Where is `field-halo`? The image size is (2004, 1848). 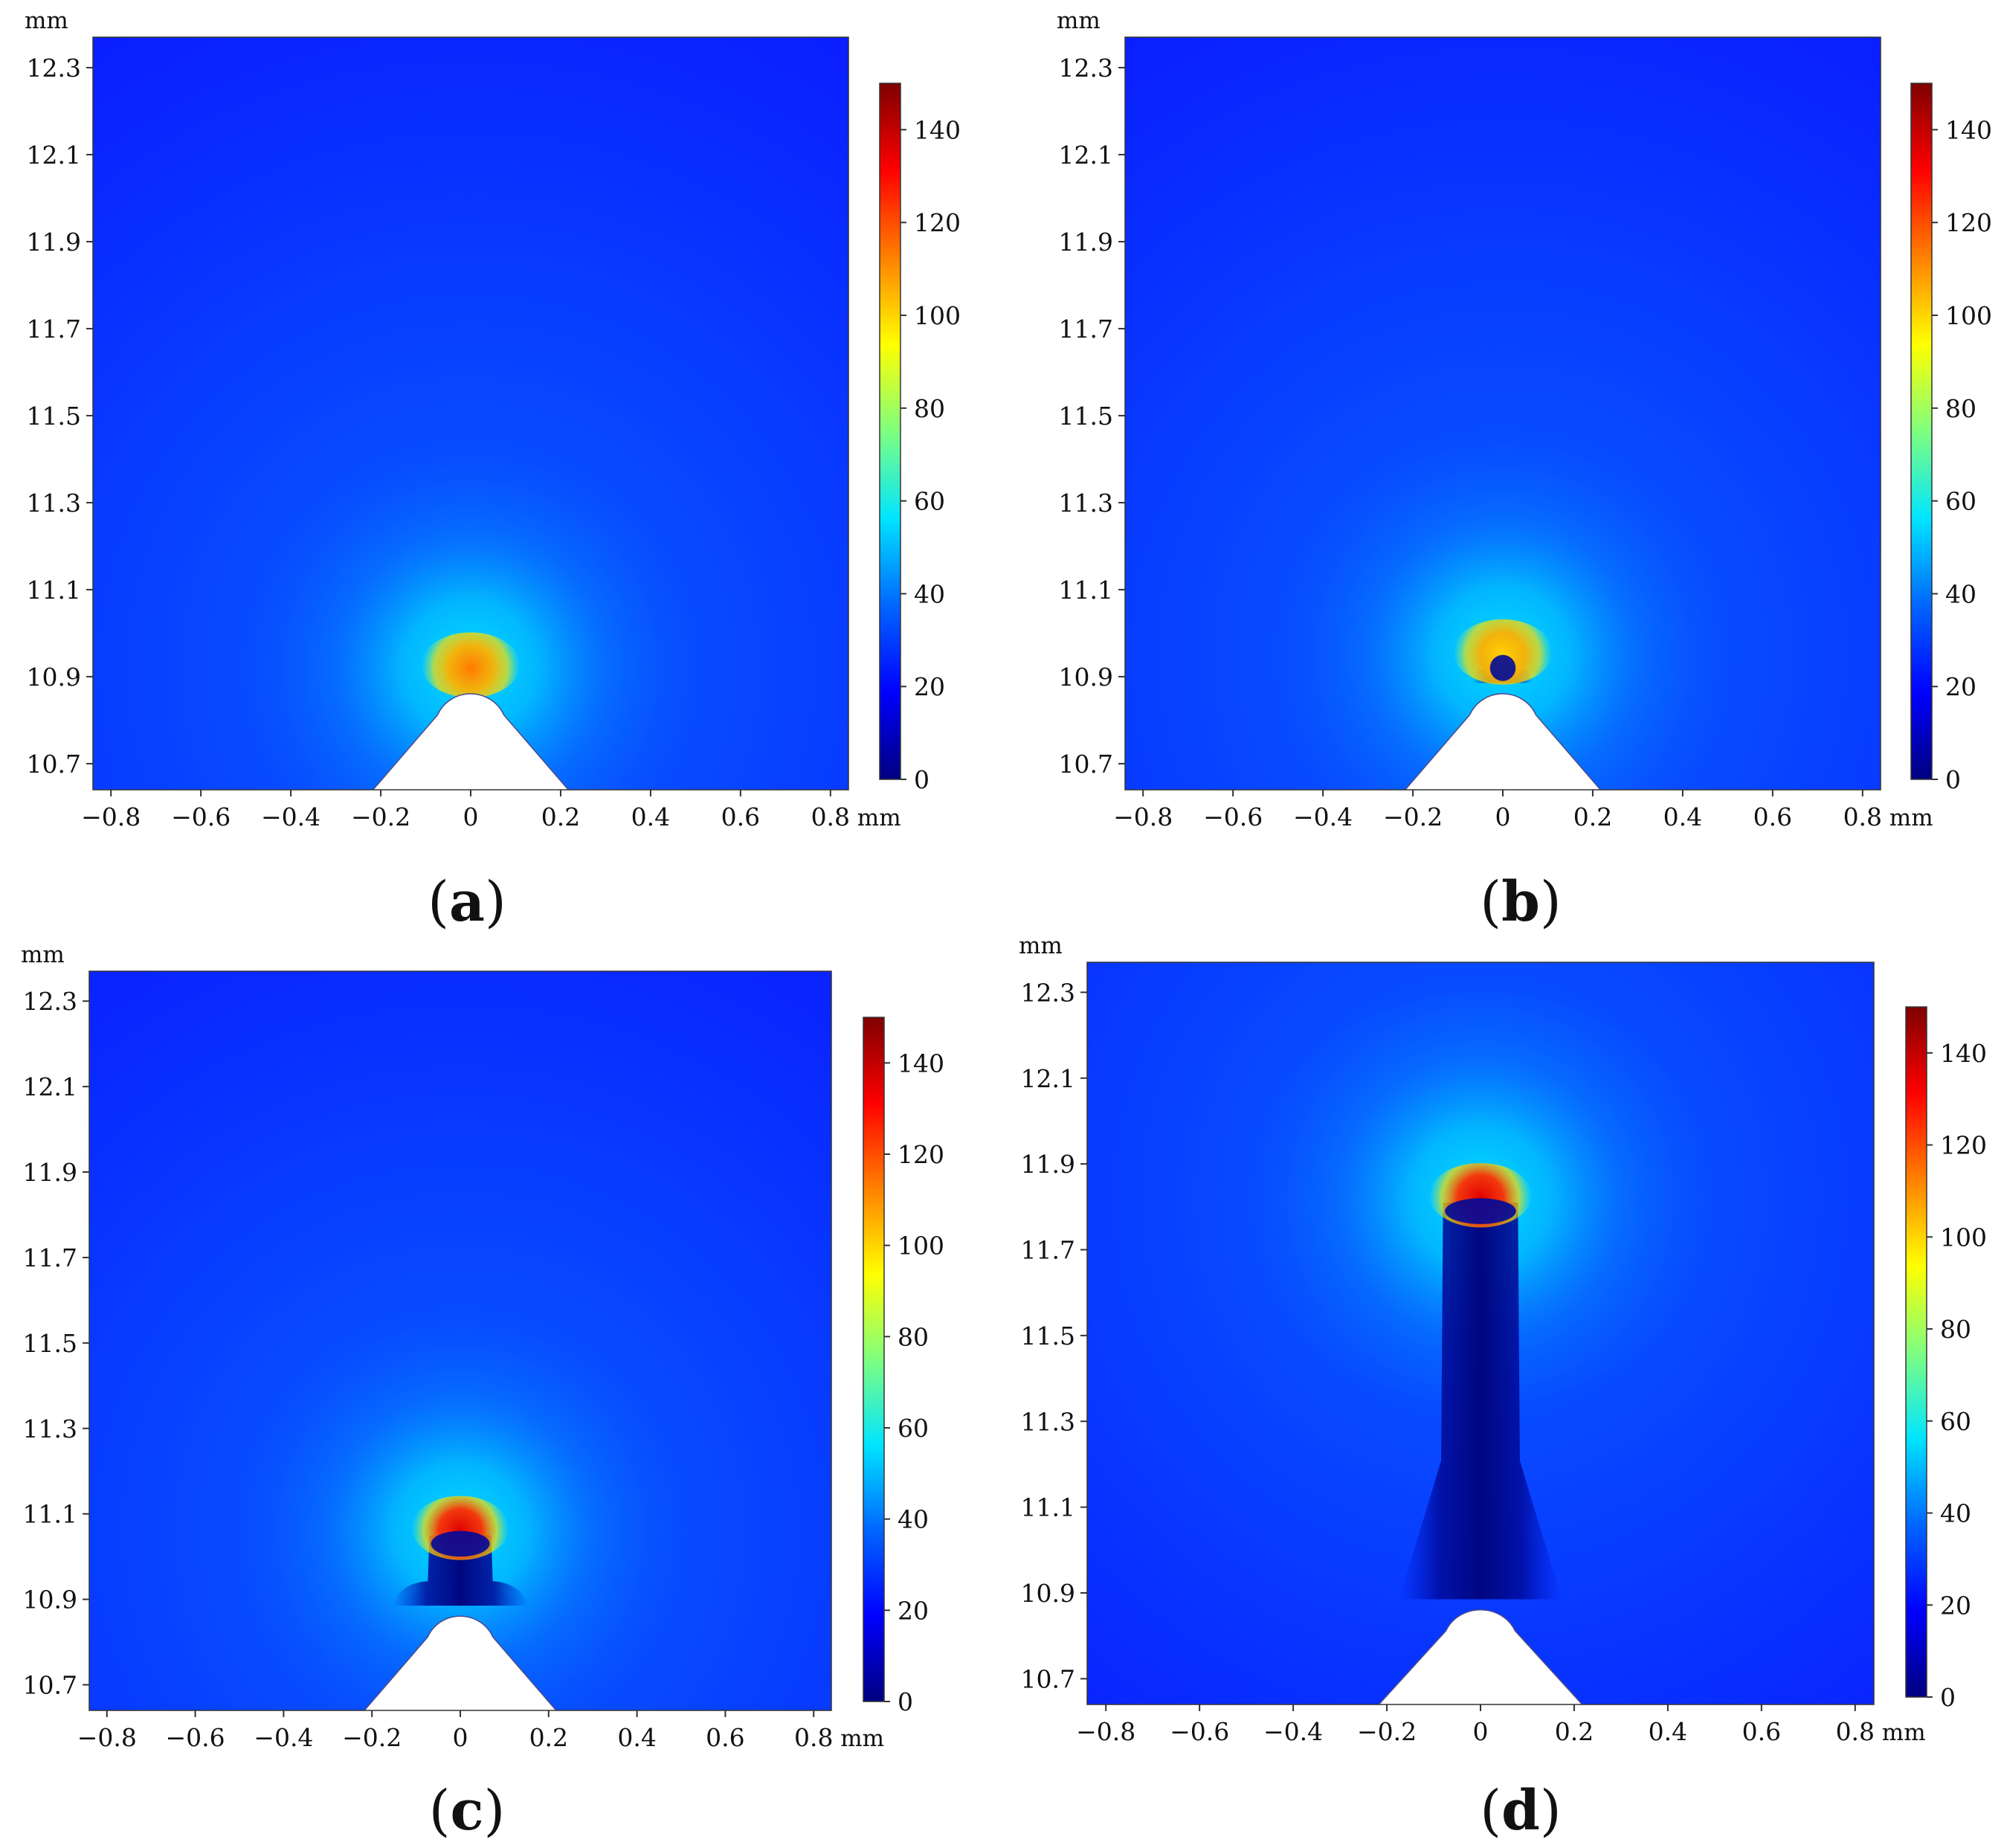 field-halo is located at coordinates (470, 624).